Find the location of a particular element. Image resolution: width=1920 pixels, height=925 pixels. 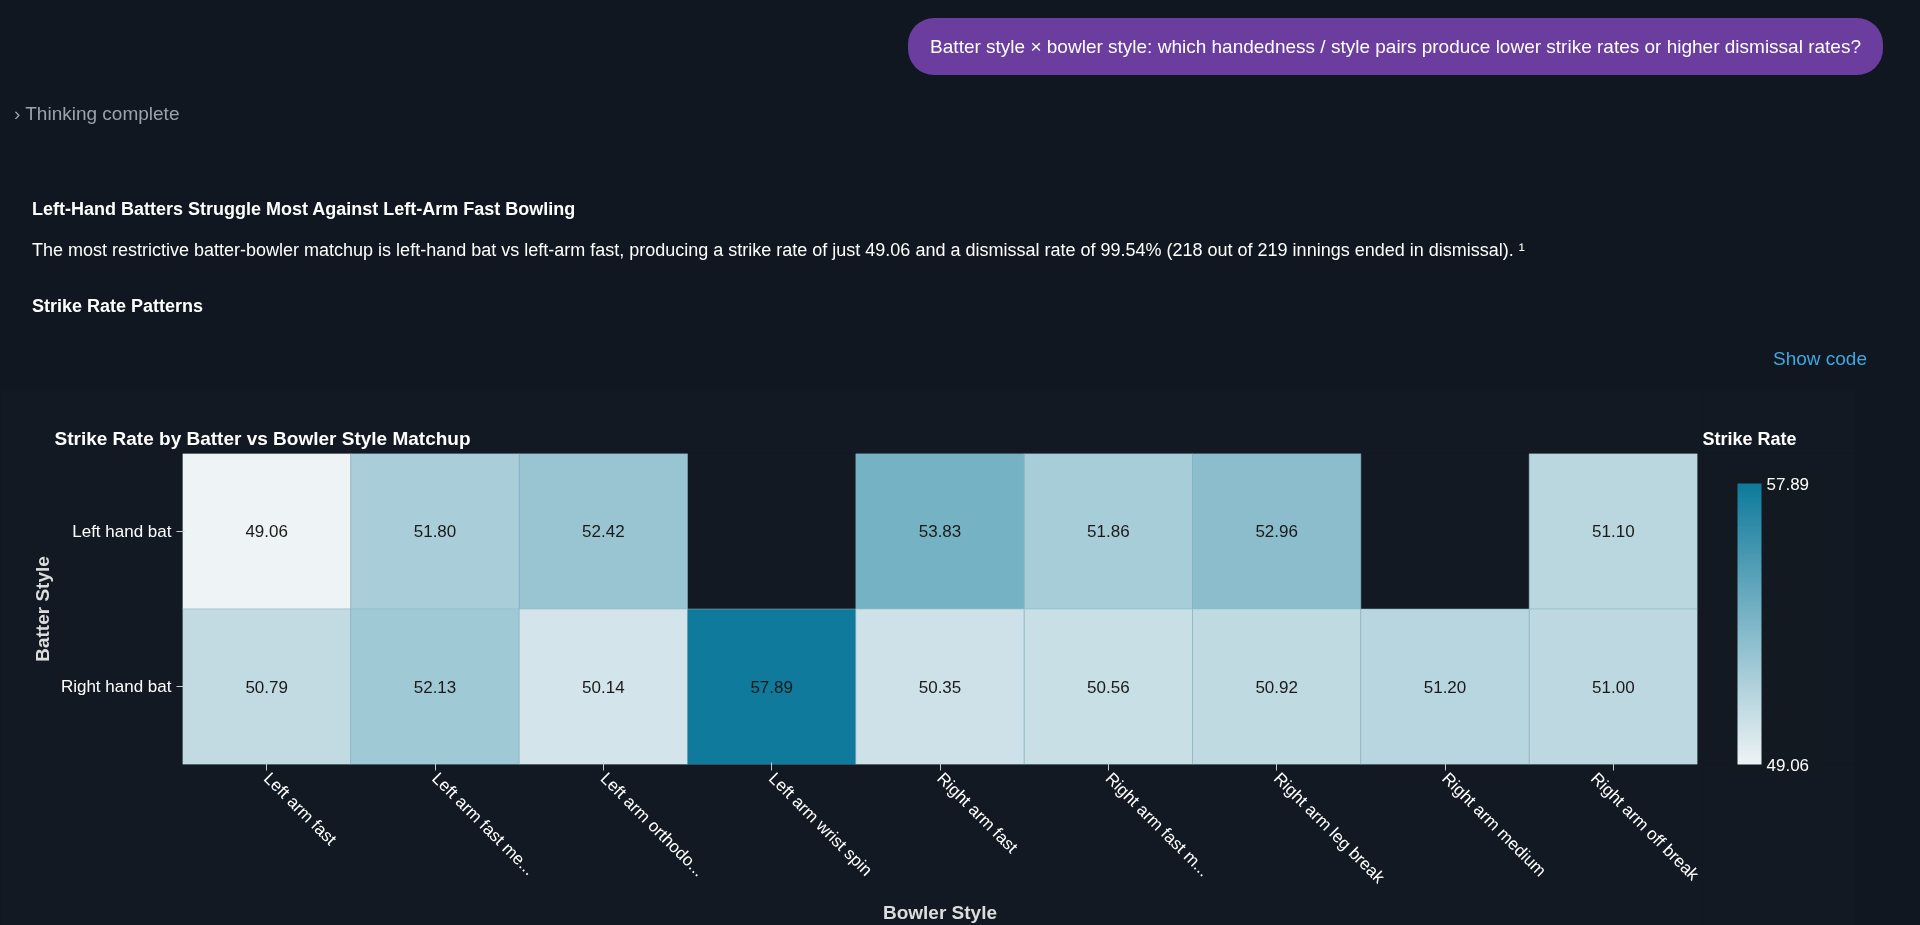

y-tick-label: Left hand bat is located at coordinates (122, 531).